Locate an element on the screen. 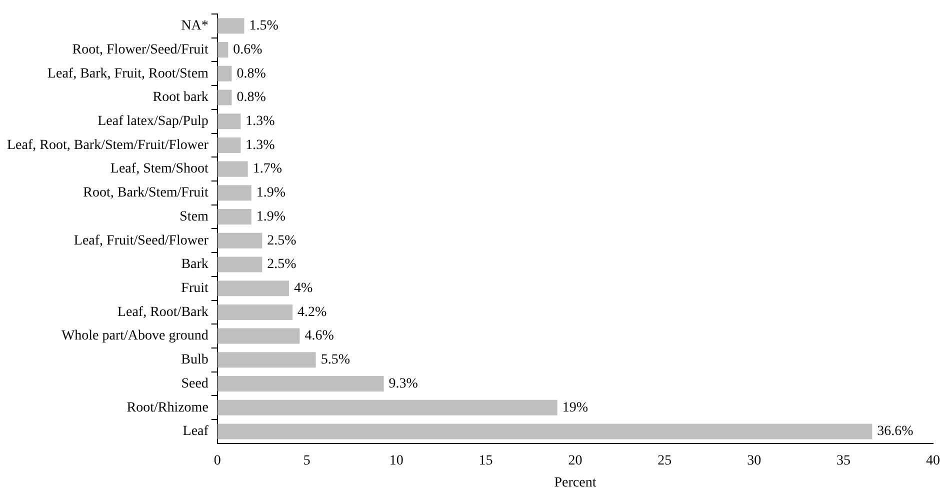 The height and width of the screenshot is (493, 943). data-label: 1.7% is located at coordinates (267, 169).